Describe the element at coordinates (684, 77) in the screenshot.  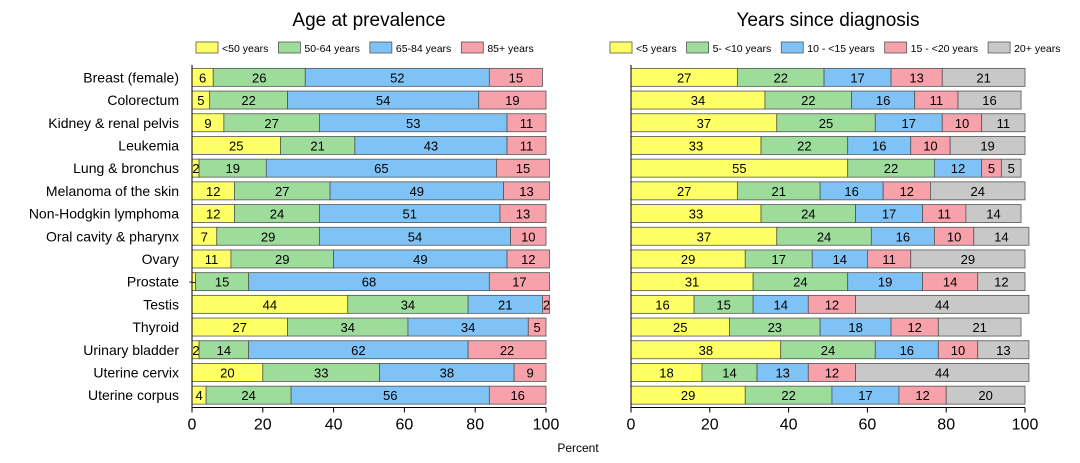
I see `data-label: 27` at that location.